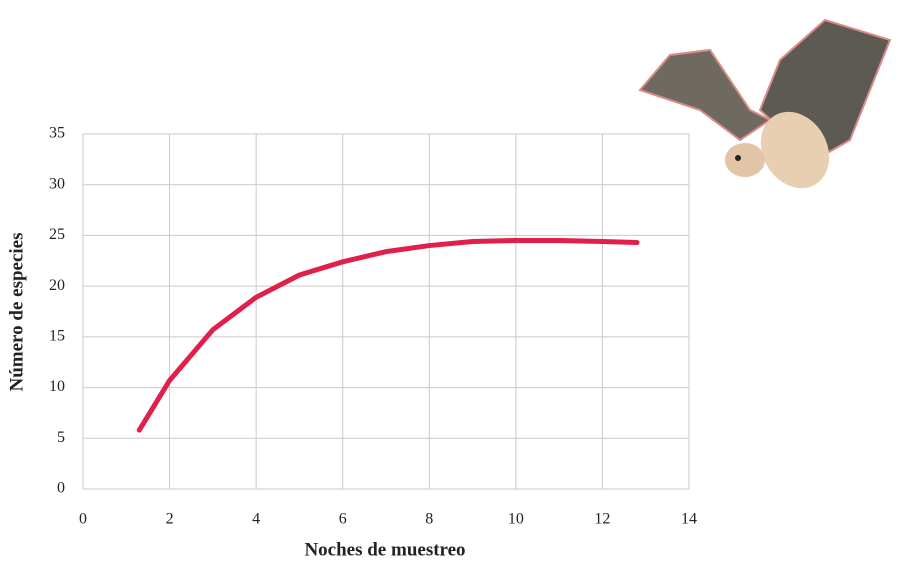  I want to click on bat-illustration, so click(765, 103).